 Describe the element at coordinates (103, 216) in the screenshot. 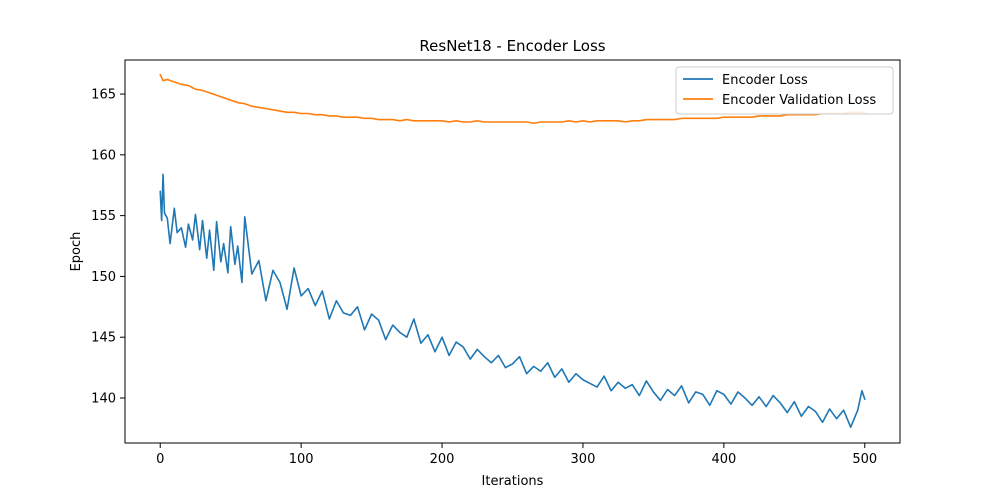

I see `y-tick-label: 155` at that location.